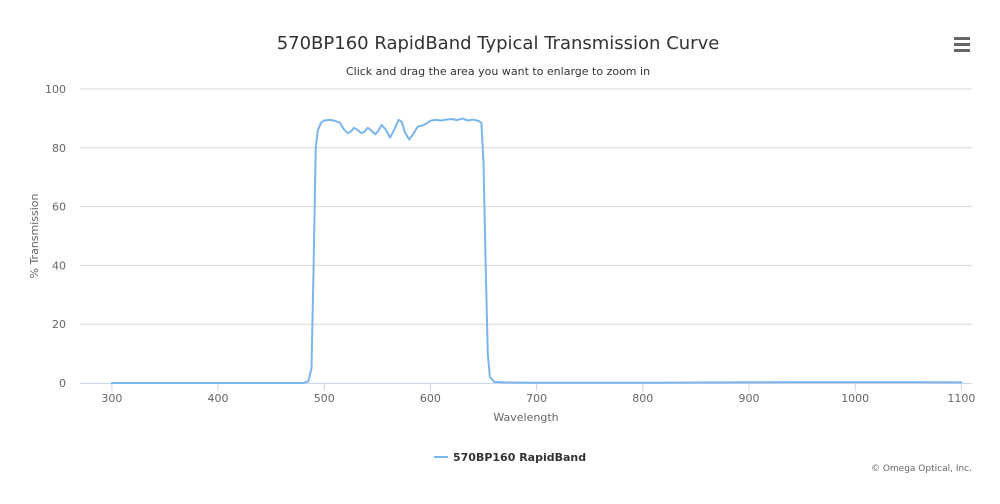 Image resolution: width=1000 pixels, height=504 pixels. What do you see at coordinates (59, 324) in the screenshot?
I see `y-tick-label: 20` at bounding box center [59, 324].